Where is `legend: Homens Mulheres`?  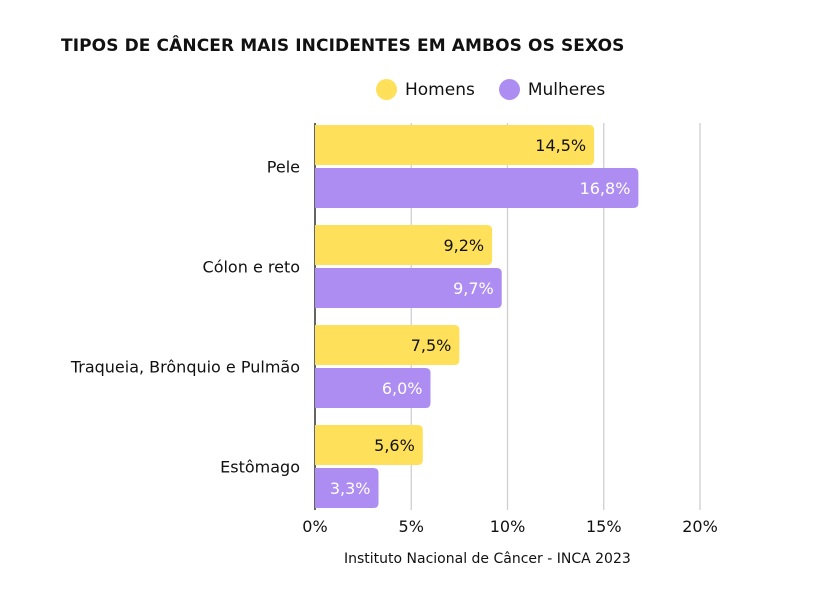 legend: Homens Mulheres is located at coordinates (502, 89).